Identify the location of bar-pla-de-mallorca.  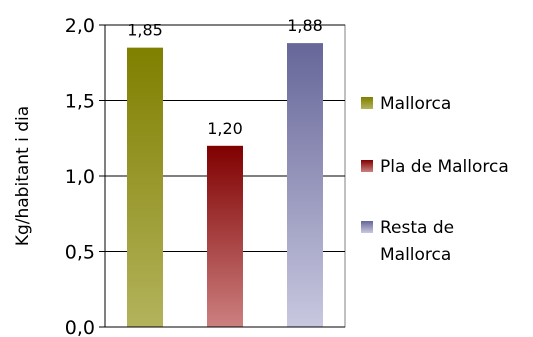
(225, 236).